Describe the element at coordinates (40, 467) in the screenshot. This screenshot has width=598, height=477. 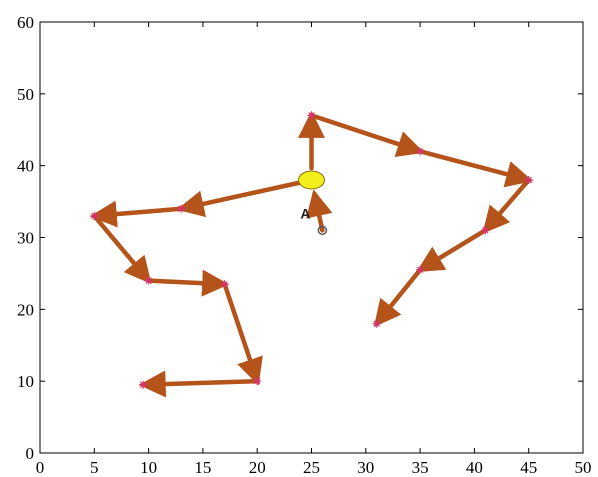
I see `x-tick-label: 0` at that location.